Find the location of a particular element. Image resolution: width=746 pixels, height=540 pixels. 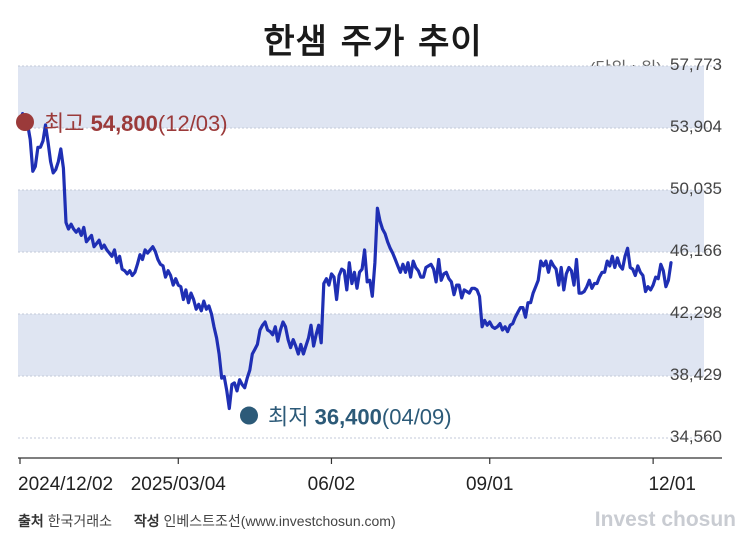

y-tick-label: 53,904 is located at coordinates (696, 126).